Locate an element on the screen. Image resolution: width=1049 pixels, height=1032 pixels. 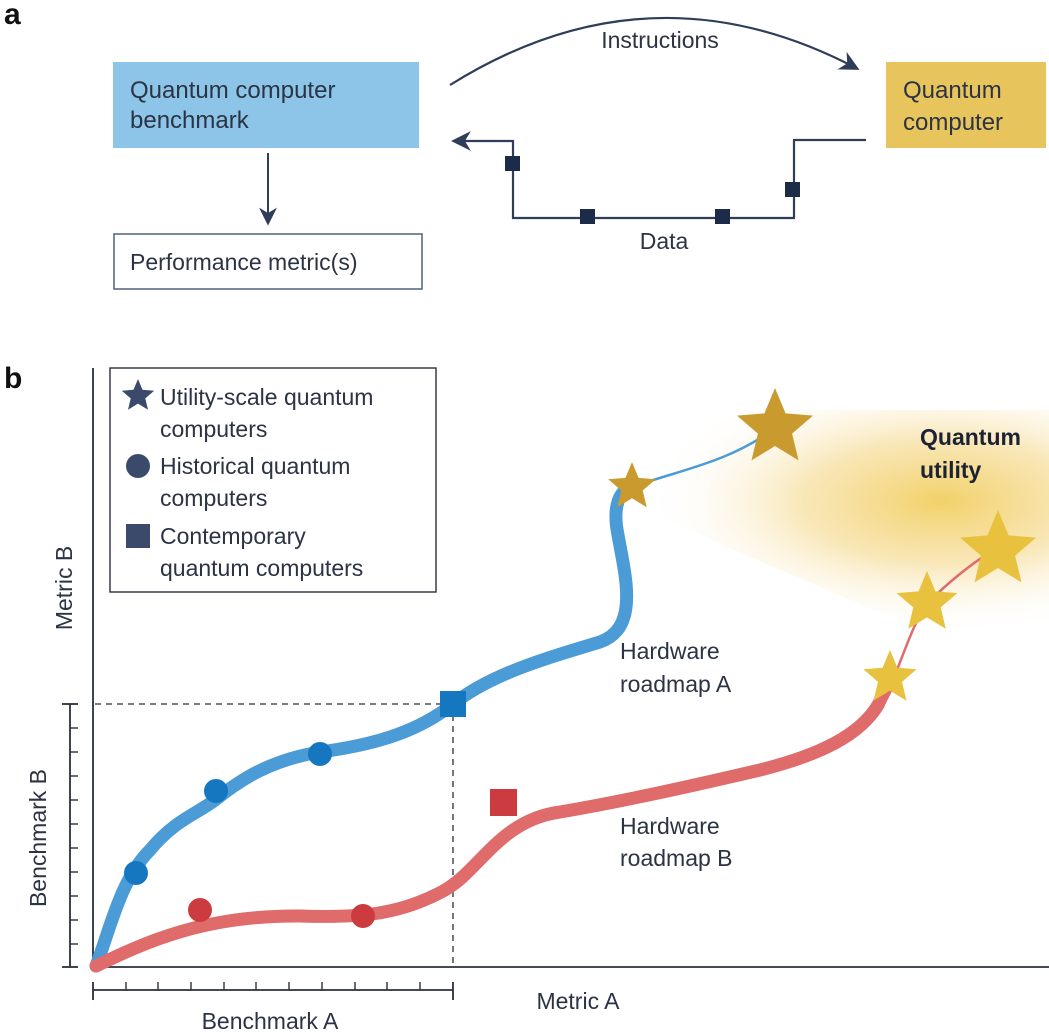
legend-star-line2: computers is located at coordinates (213, 429).